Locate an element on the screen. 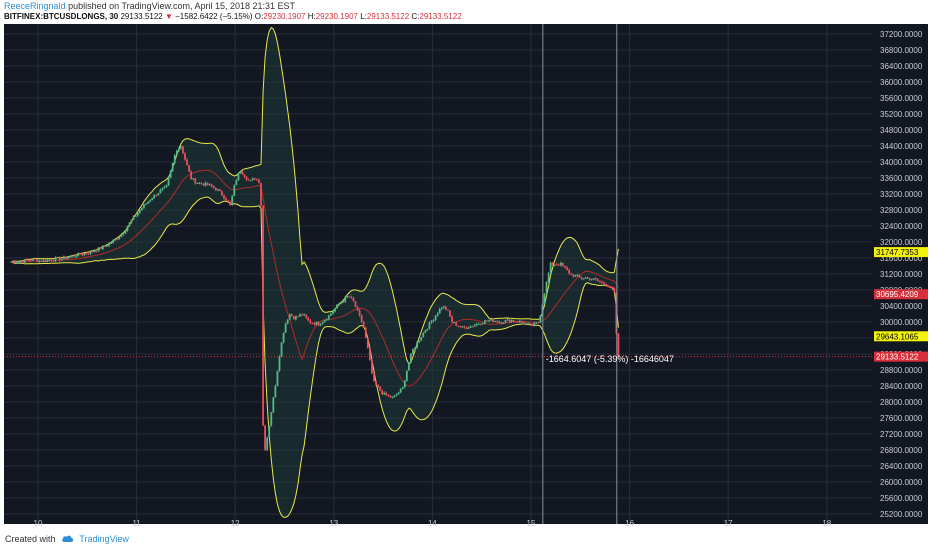  price-tick-label: 28400.0000 is located at coordinates (901, 386).